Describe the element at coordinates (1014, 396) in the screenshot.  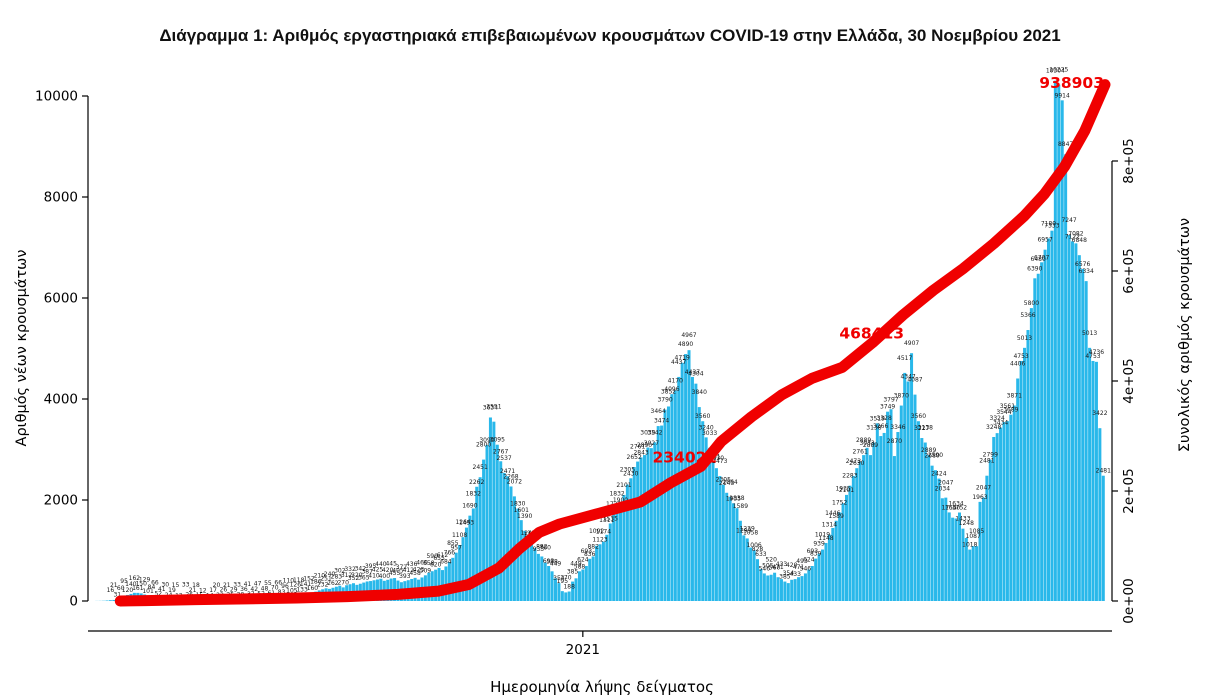
I see `svg-text: 3871` at that location.